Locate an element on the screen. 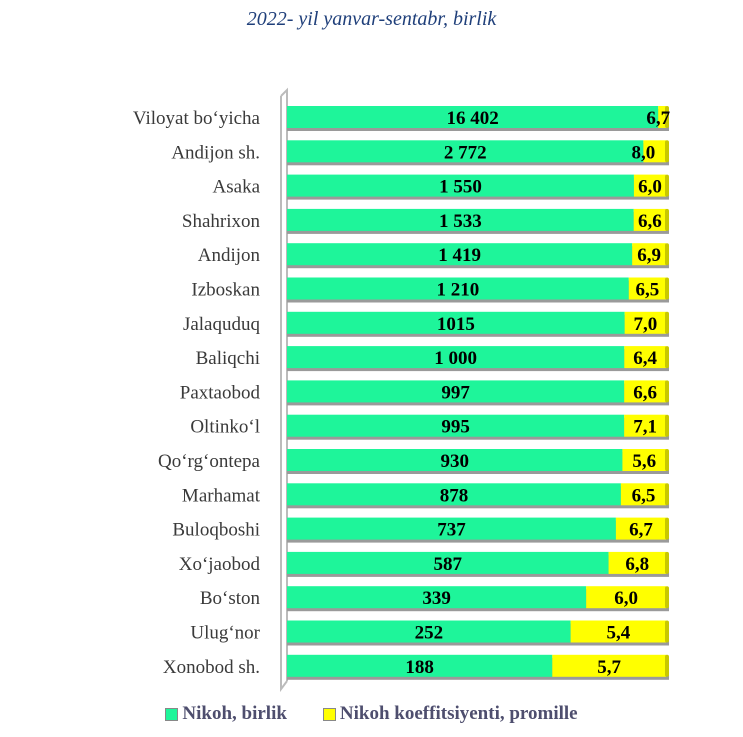 This screenshot has height=737, width=743. category-label: Qo‘rg‘ontepa is located at coordinates (209, 461).